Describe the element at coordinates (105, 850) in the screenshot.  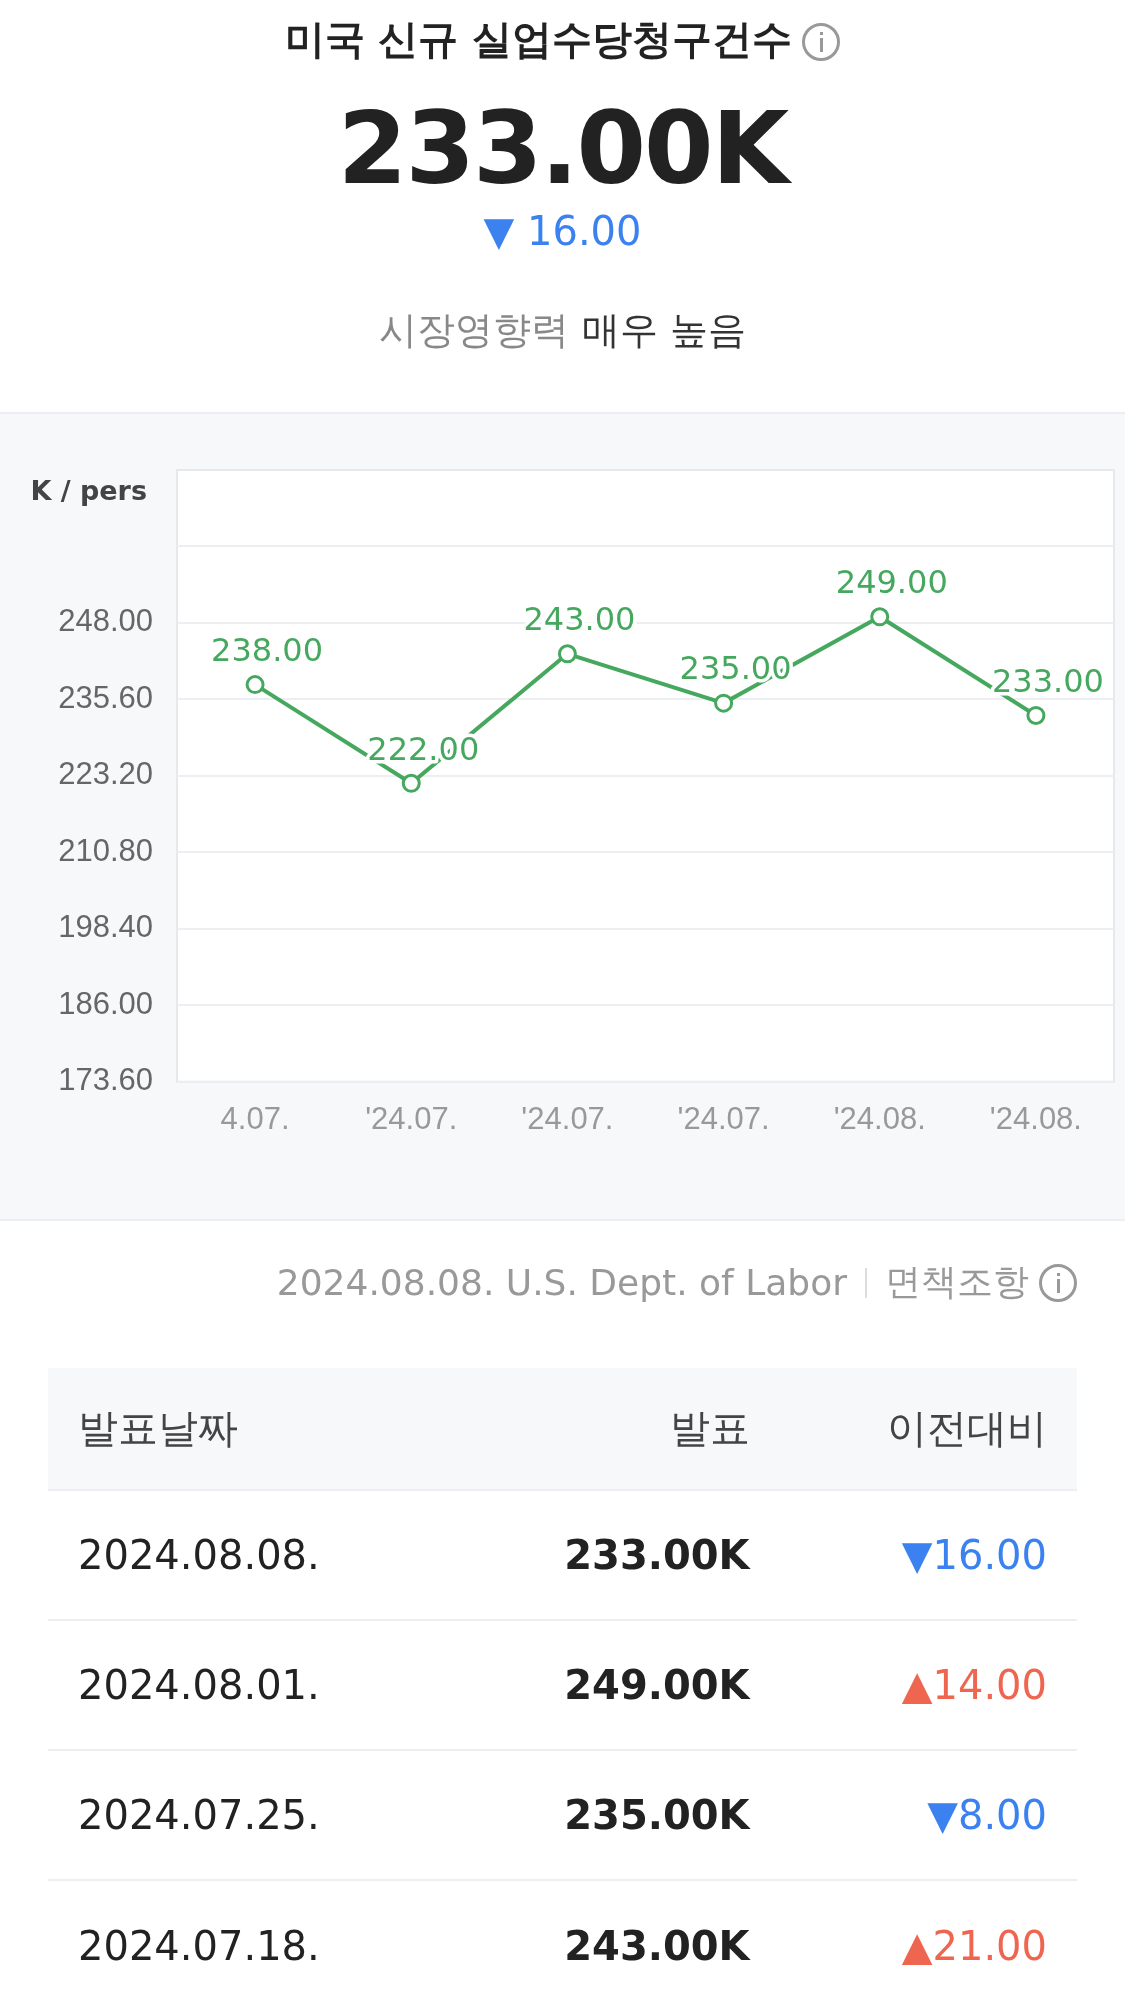
I see `y-tick-label: 210.80` at that location.